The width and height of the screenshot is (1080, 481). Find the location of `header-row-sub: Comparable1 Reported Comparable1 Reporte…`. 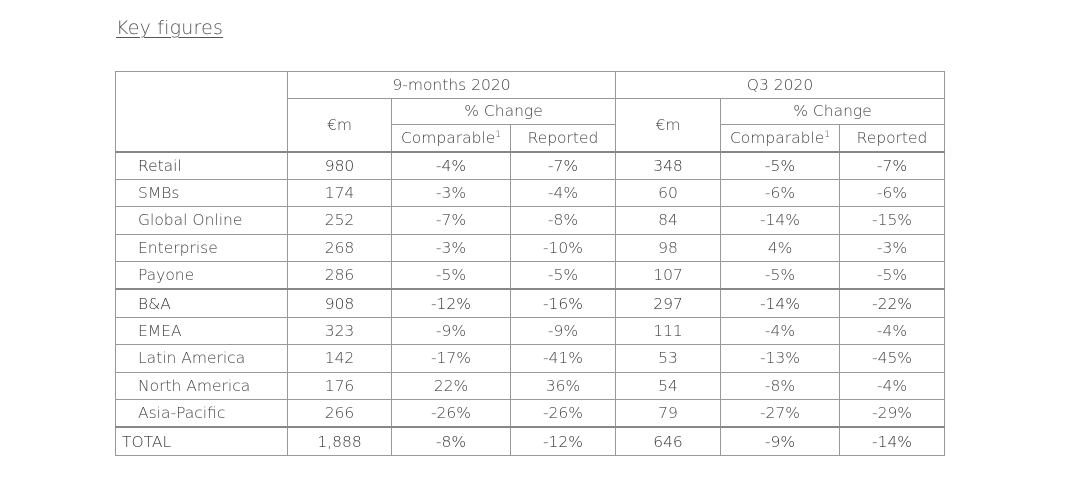

header-row-sub: Comparable1 Reported Comparable1 Reporte… is located at coordinates (531, 138).